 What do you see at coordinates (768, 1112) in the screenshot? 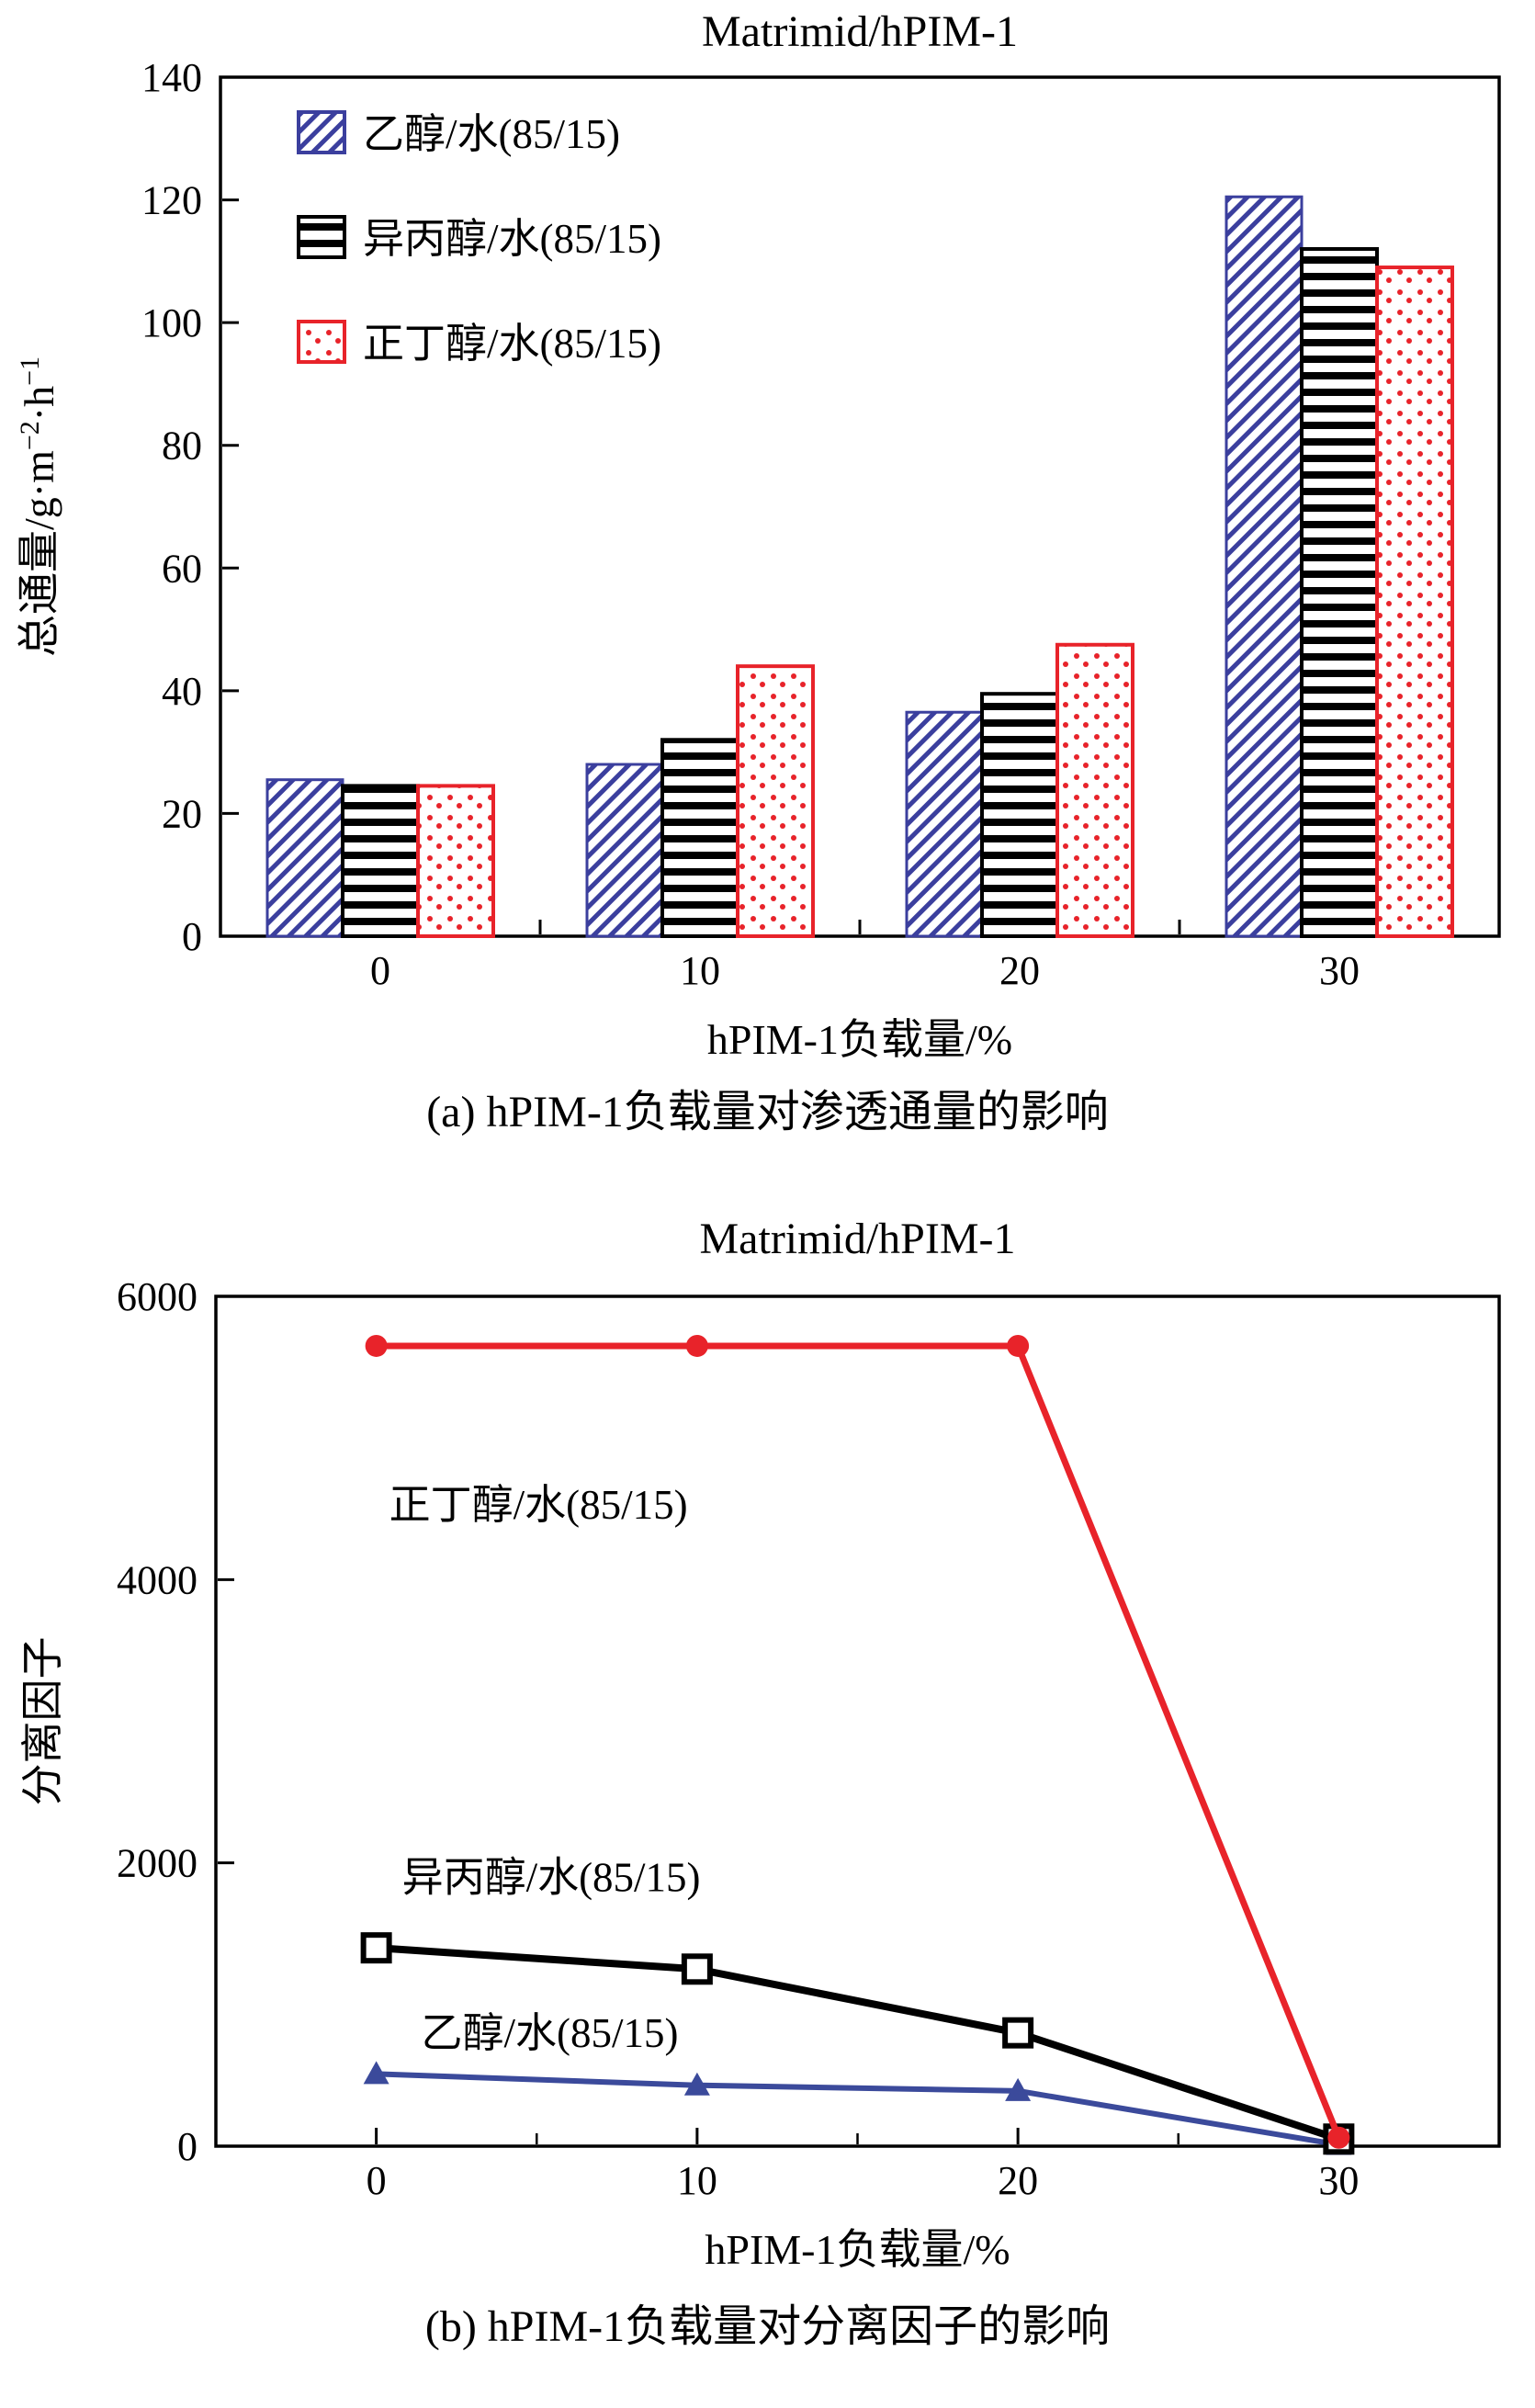
I see `caption-a: (a) hPIM-1负载量对渗透通量的影响` at bounding box center [768, 1112].